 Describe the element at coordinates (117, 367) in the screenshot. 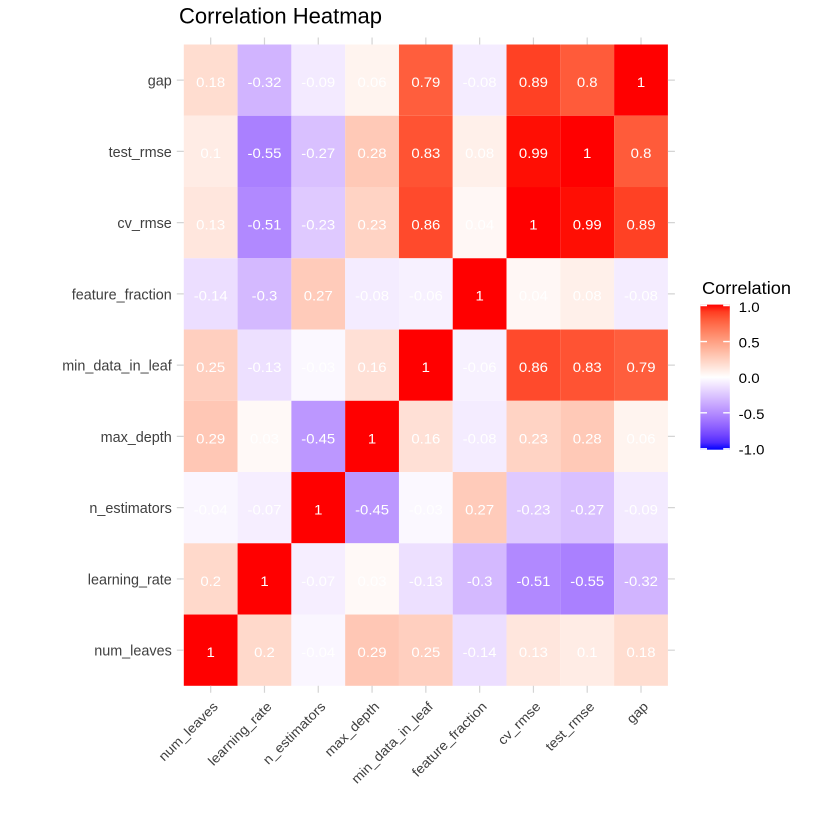

I see `svg-text: min_data_in_leaf` at that location.